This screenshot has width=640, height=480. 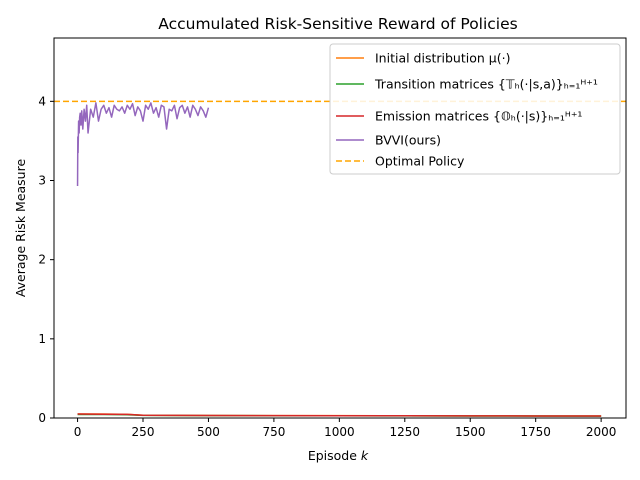 I want to click on y-tick-label: 3, so click(x=42, y=181).